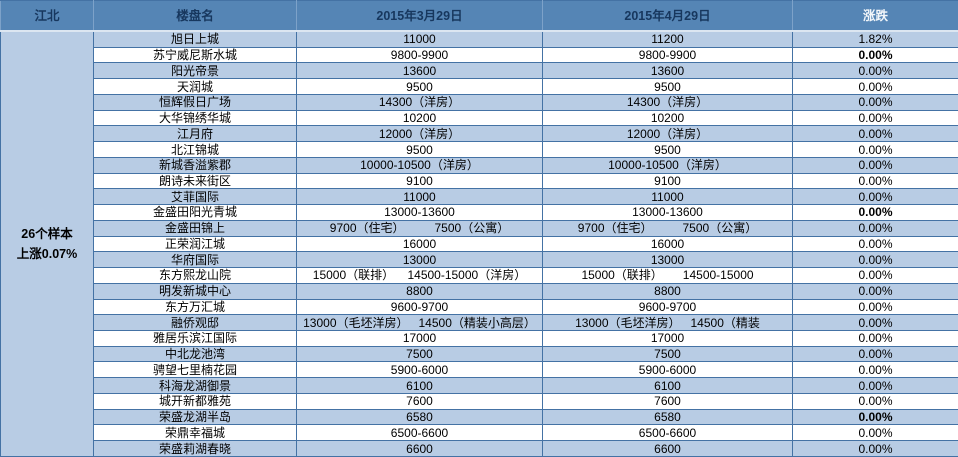 This screenshot has width=958, height=457. What do you see at coordinates (667, 212) in the screenshot?
I see `price-april-cell: 13000-13600` at bounding box center [667, 212].